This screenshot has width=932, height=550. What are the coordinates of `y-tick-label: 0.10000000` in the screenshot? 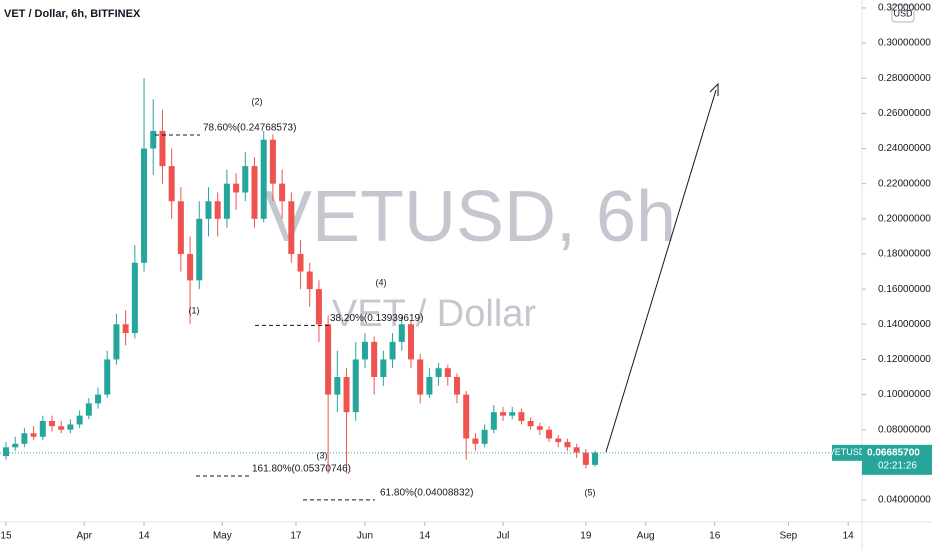 It's located at (904, 394).